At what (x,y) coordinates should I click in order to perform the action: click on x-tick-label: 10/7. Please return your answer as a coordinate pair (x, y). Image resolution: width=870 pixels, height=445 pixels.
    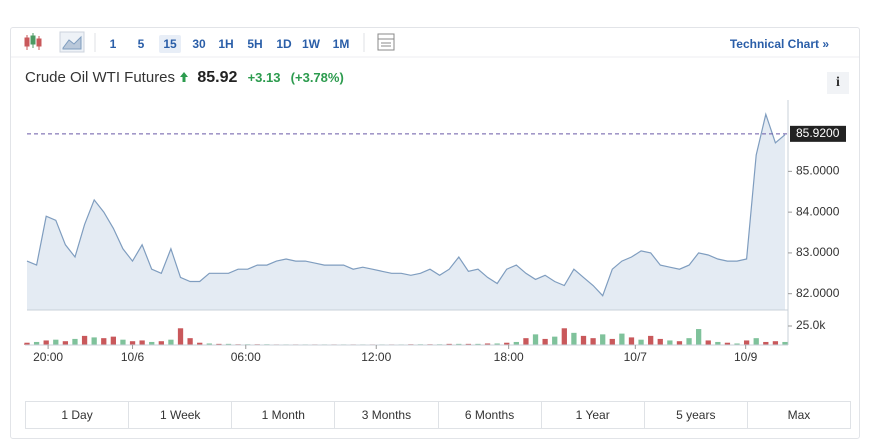
    Looking at the image, I should click on (636, 357).